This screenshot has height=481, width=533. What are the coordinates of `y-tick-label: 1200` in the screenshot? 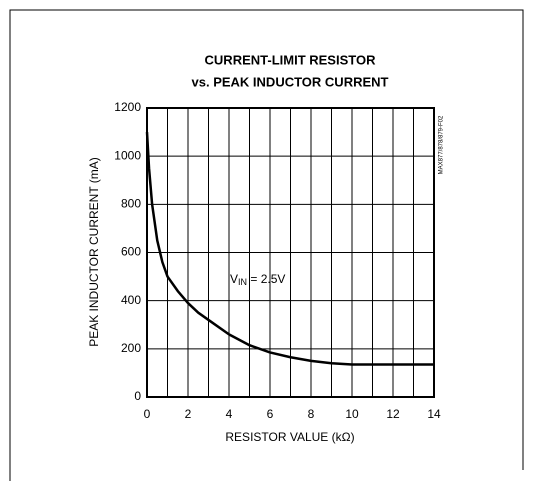 It's located at (127, 107).